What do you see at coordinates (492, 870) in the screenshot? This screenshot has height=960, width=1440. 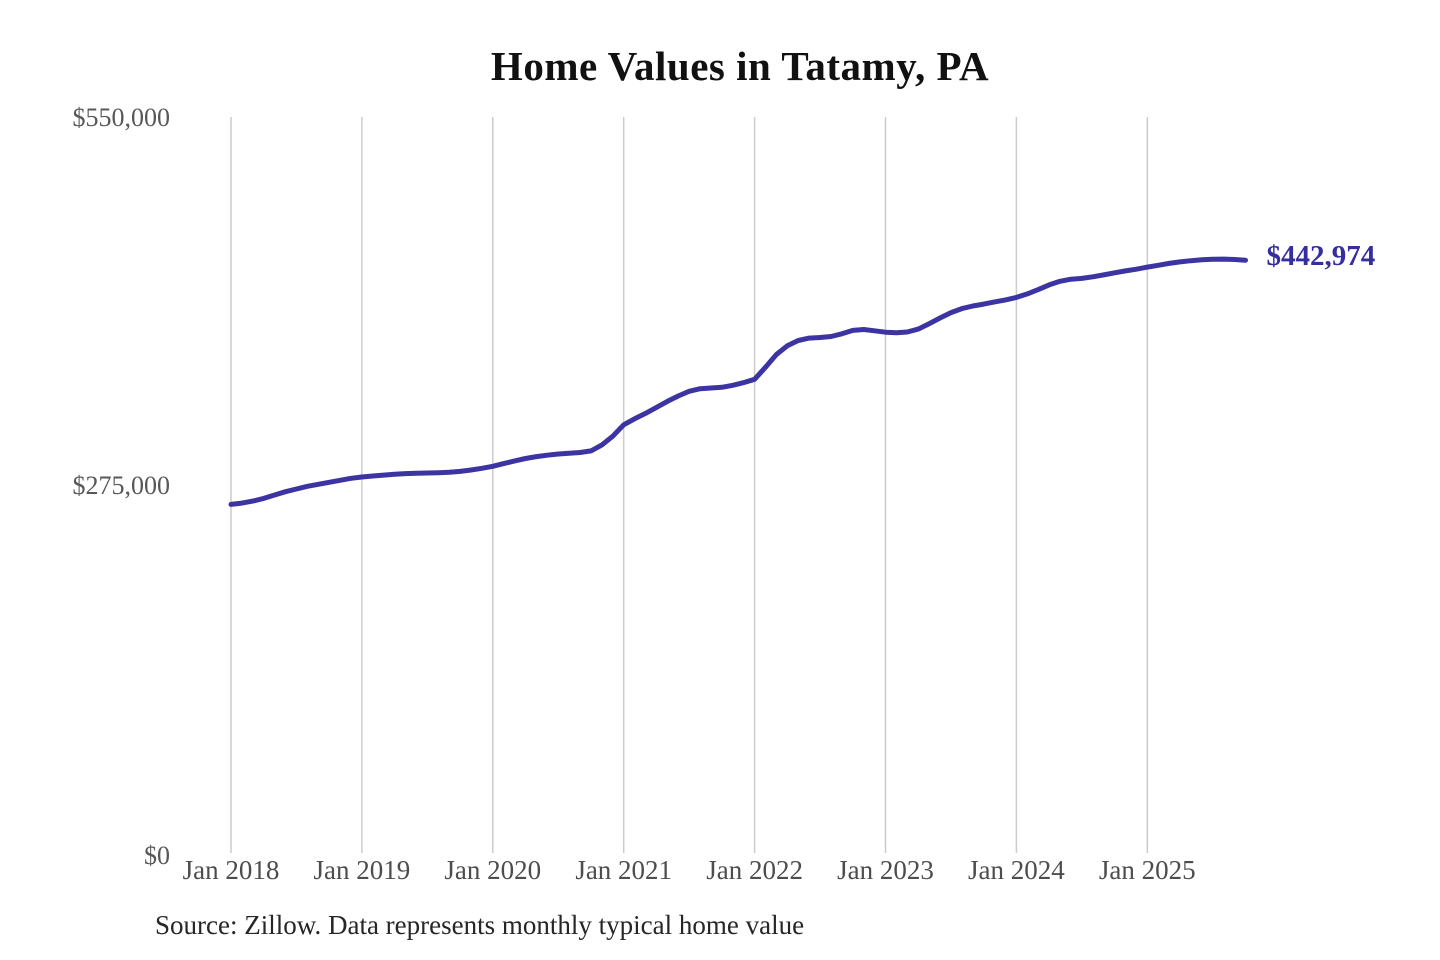 I see `x-tick-label: Jan 2020` at bounding box center [492, 870].